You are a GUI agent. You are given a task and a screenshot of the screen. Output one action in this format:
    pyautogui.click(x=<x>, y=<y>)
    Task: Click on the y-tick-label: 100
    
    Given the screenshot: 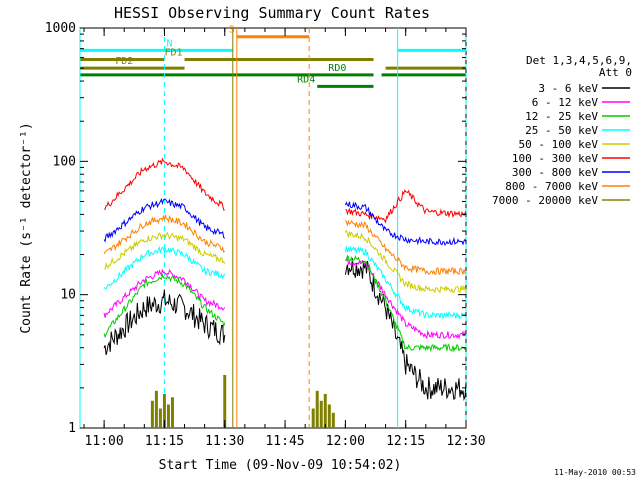 What is the action you would take?
    pyautogui.click(x=64, y=161)
    